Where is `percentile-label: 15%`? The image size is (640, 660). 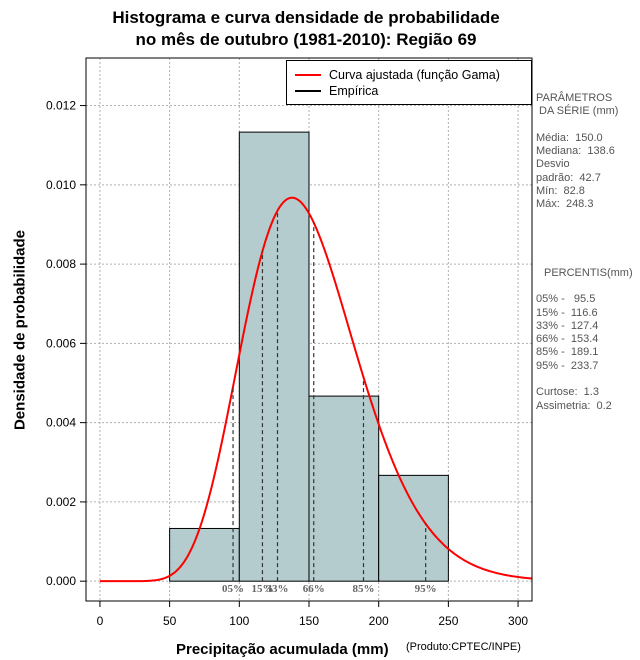 percentile-label: 15% is located at coordinates (262, 589).